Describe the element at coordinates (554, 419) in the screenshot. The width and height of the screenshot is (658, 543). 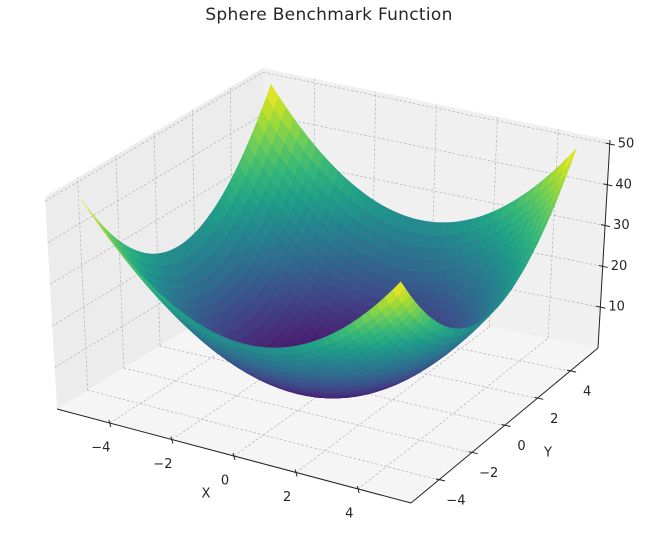
I see `y-tick-label: 2` at that location.